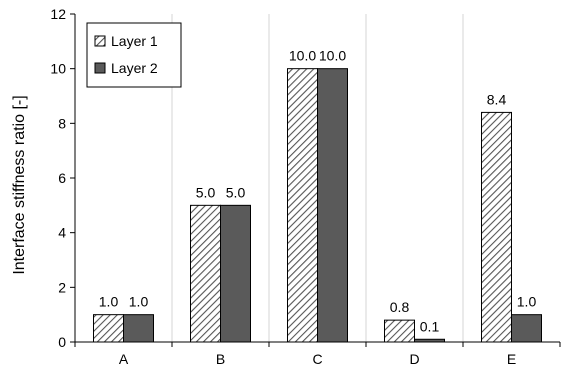 The width and height of the screenshot is (586, 374). Describe the element at coordinates (317, 359) in the screenshot. I see `x-tick-label: C` at that location.